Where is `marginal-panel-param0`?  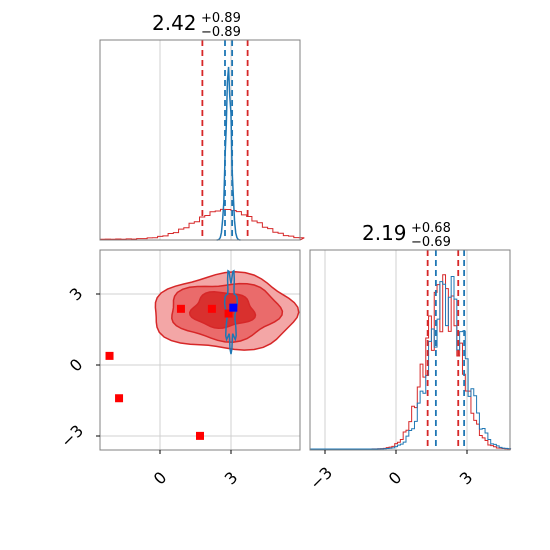 marginal-panel-param0 is located at coordinates (202, 140).